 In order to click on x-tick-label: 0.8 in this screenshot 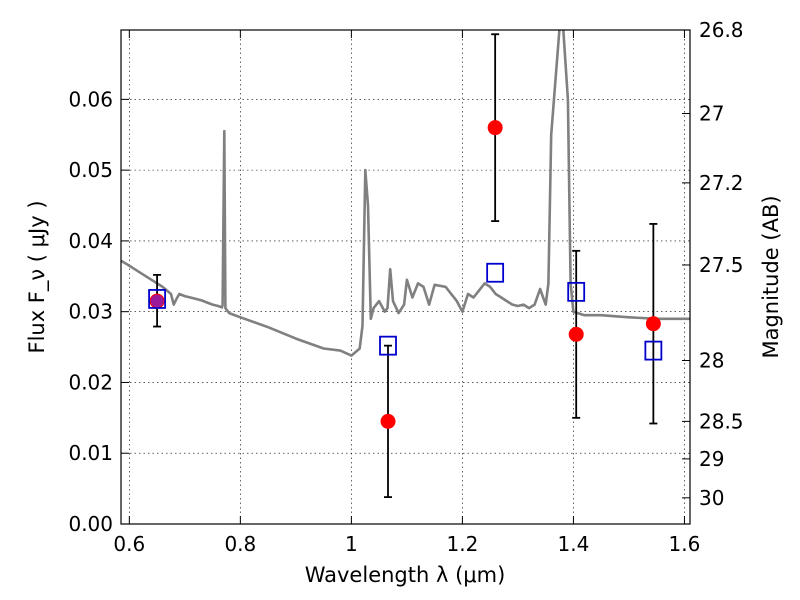, I will do `click(240, 544)`.